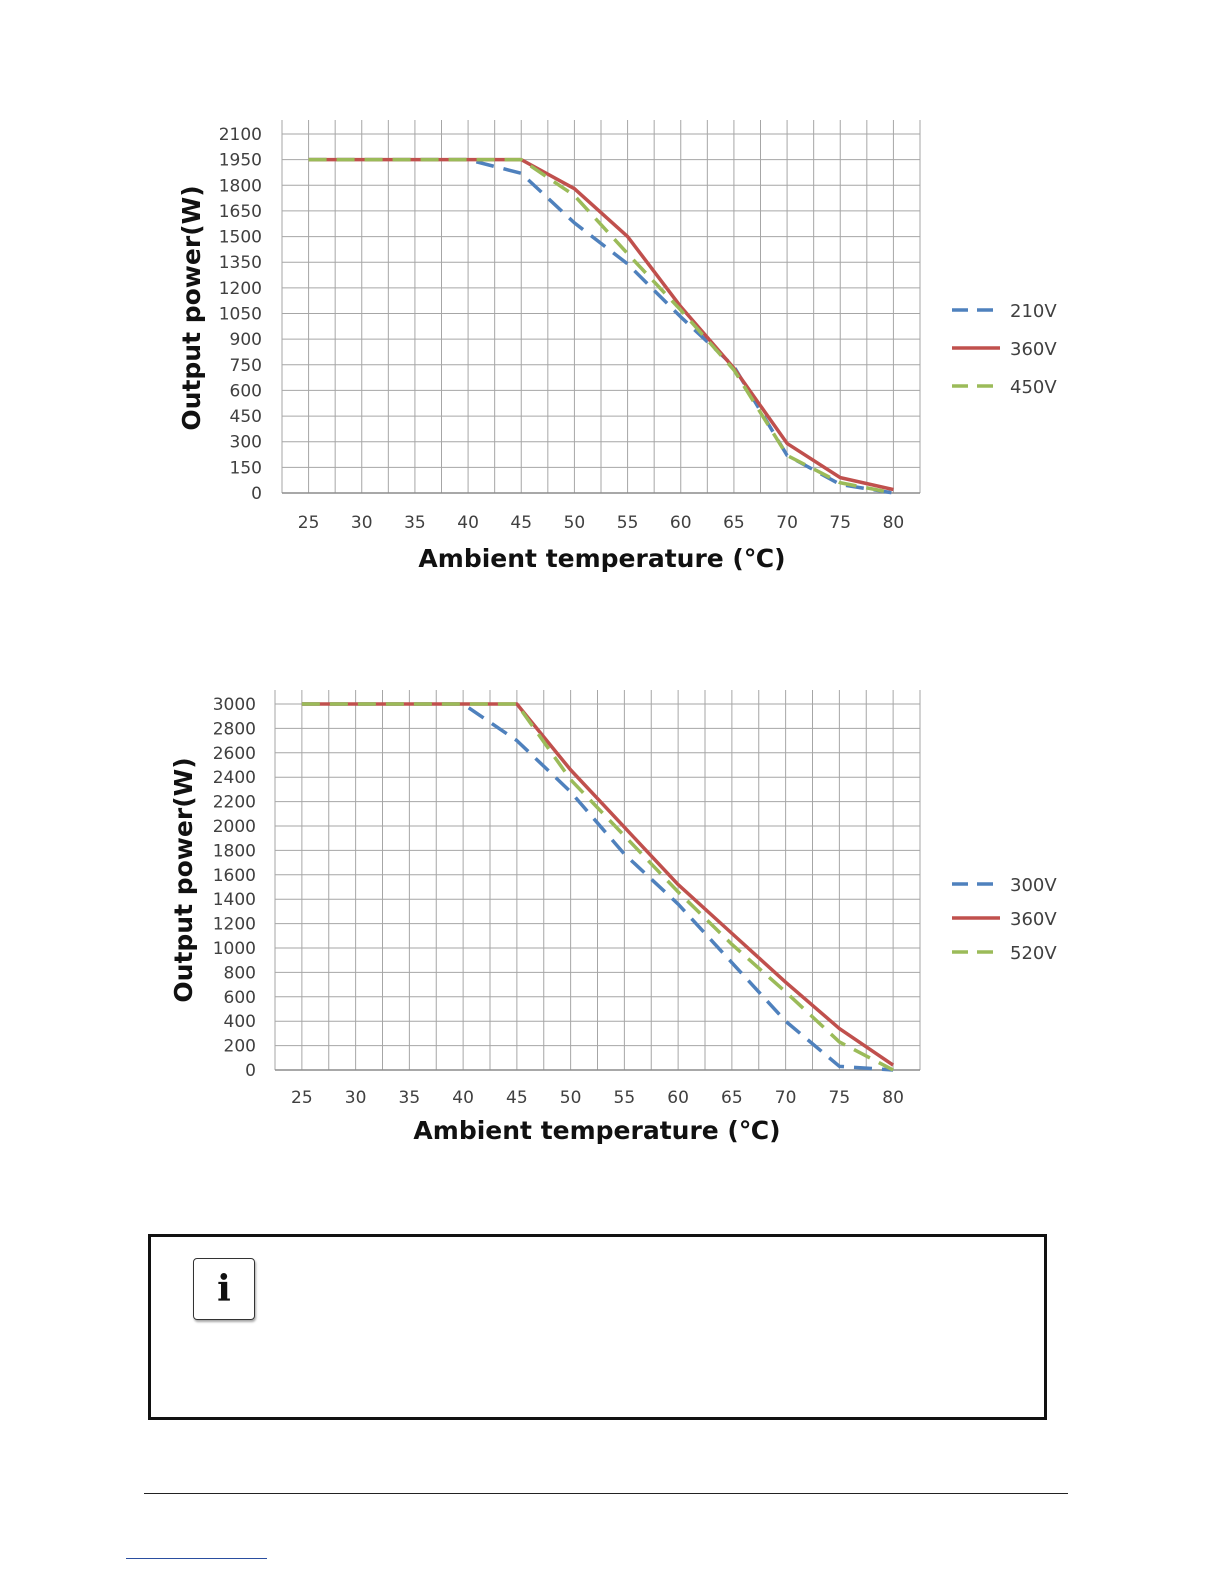 The width and height of the screenshot is (1224, 1584). What do you see at coordinates (240, 315) in the screenshot?
I see `y-tick-label: 1050` at bounding box center [240, 315].